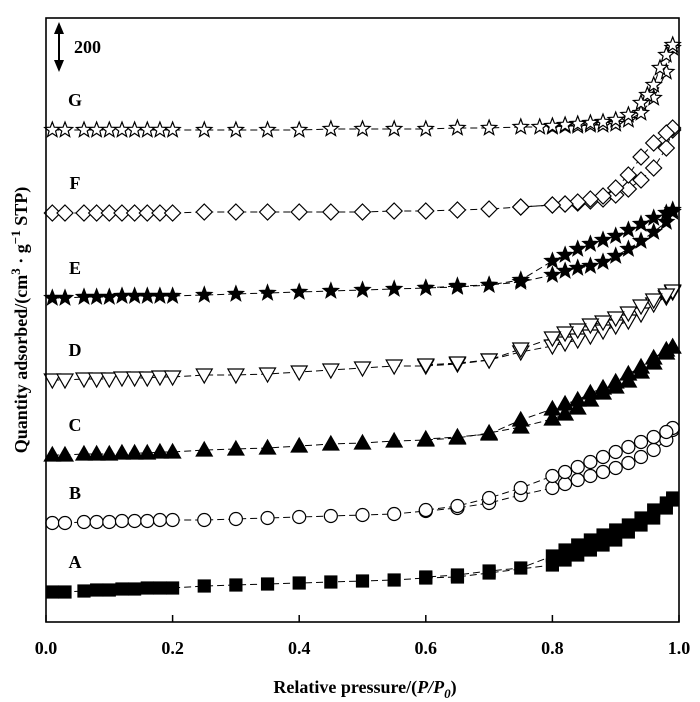 This screenshot has height=702, width=700. I want to click on series-label-a: A, so click(75, 562).